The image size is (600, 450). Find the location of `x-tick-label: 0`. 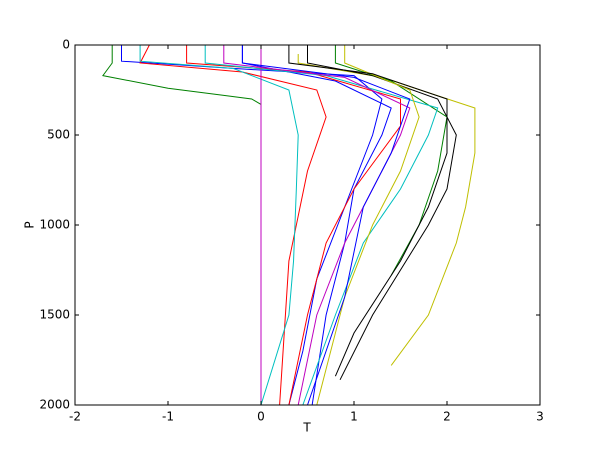

x-tick-label: 0 is located at coordinates (261, 417).